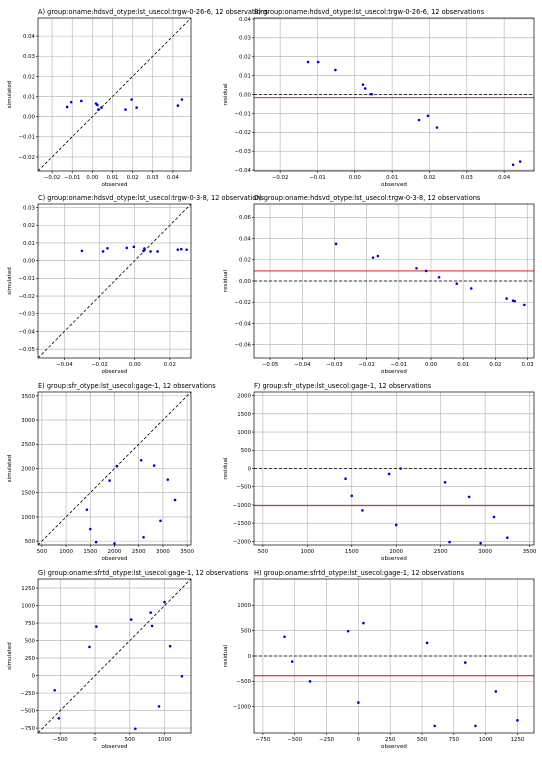 The width and height of the screenshot is (542, 757). What do you see at coordinates (396, 552) in the screenshot?
I see `x-tick-label: 2000` at bounding box center [396, 552].